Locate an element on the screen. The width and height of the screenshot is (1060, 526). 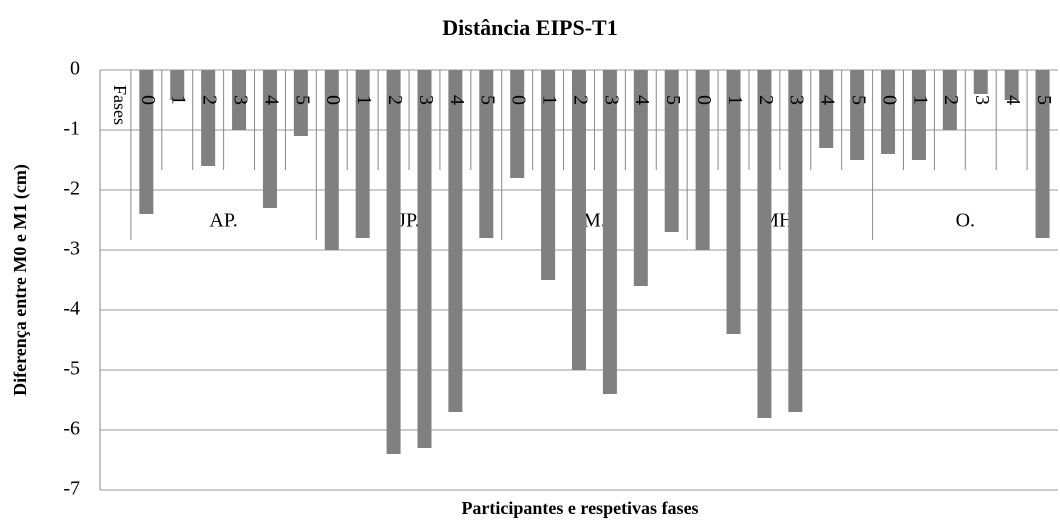
y-tick-label: -1 is located at coordinates (71, 129).